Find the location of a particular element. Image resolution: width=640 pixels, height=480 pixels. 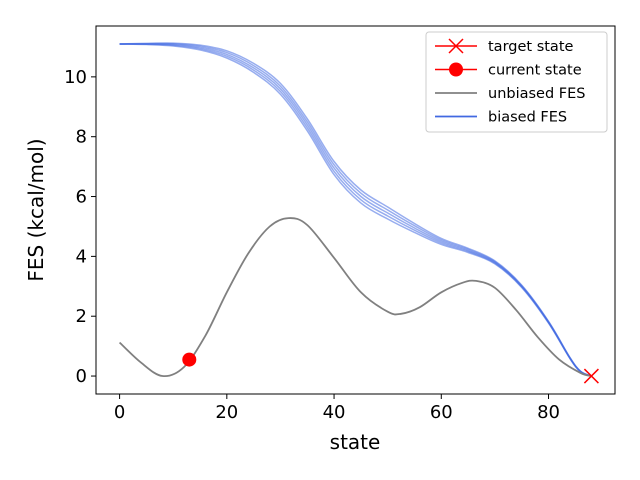

legend-item: current state is located at coordinates (508, 70).